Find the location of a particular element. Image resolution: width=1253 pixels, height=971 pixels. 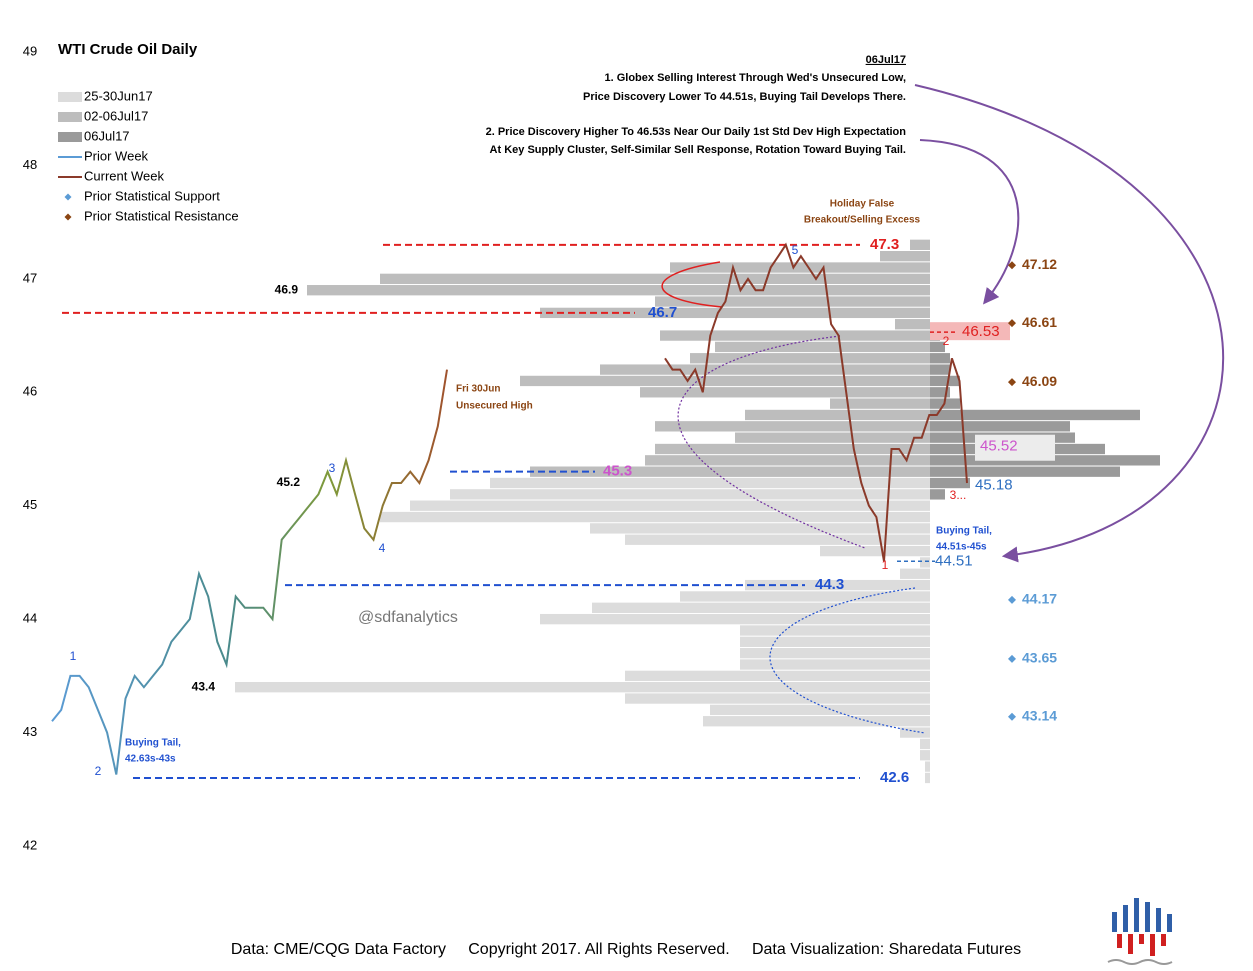

price-line is located at coordinates (249, 572).